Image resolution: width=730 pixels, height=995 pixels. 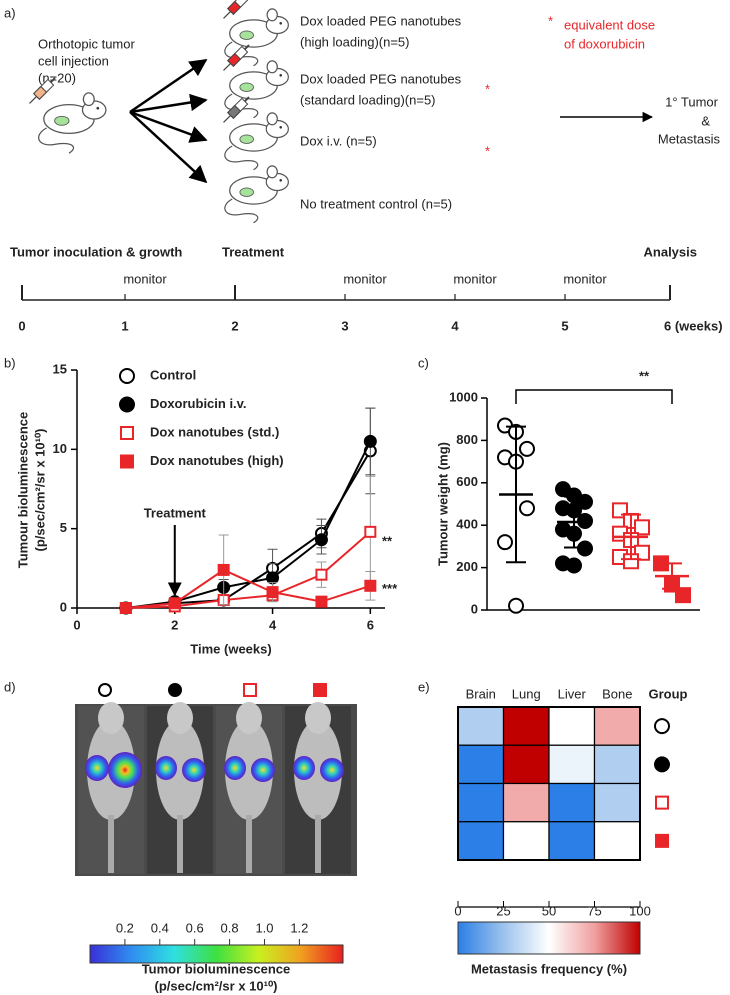 I want to click on colorbar-tick-label: 0.4, so click(x=160, y=927).